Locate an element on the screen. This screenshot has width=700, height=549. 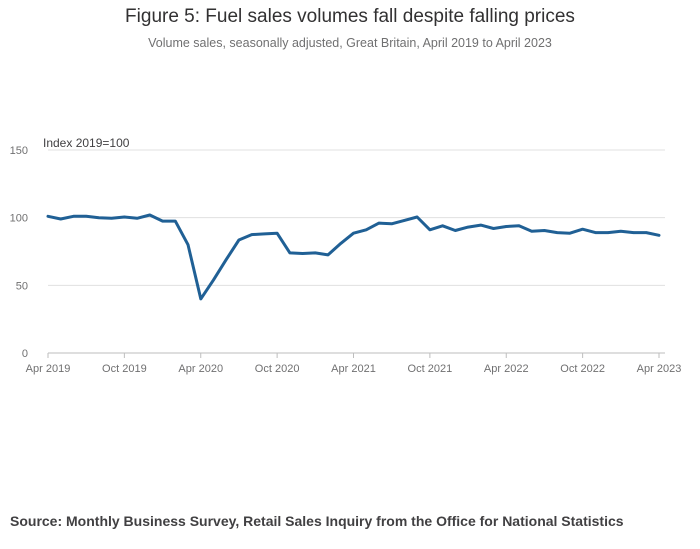
x-tick-label: Oct 2021 is located at coordinates (430, 369).